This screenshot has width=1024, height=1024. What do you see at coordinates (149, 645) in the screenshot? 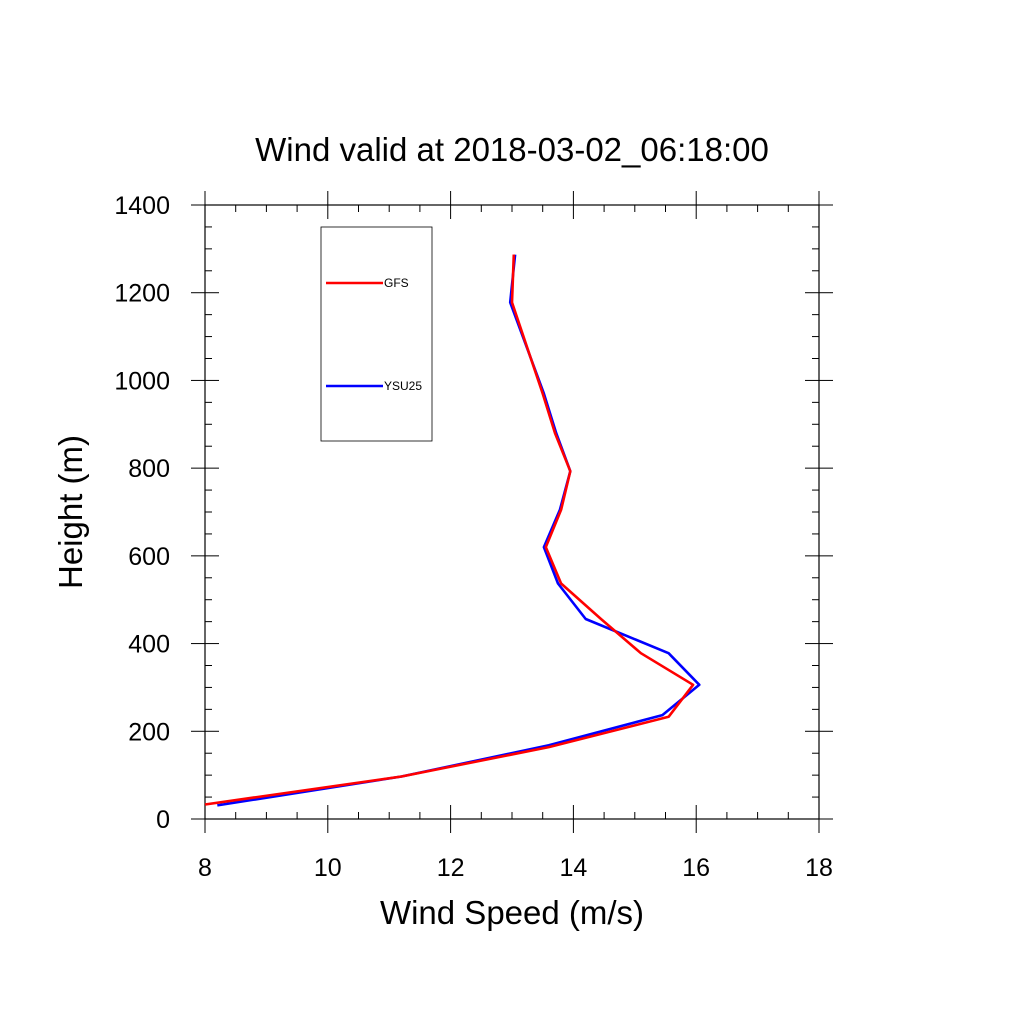
I see `y-tick-label: 400` at bounding box center [149, 645].